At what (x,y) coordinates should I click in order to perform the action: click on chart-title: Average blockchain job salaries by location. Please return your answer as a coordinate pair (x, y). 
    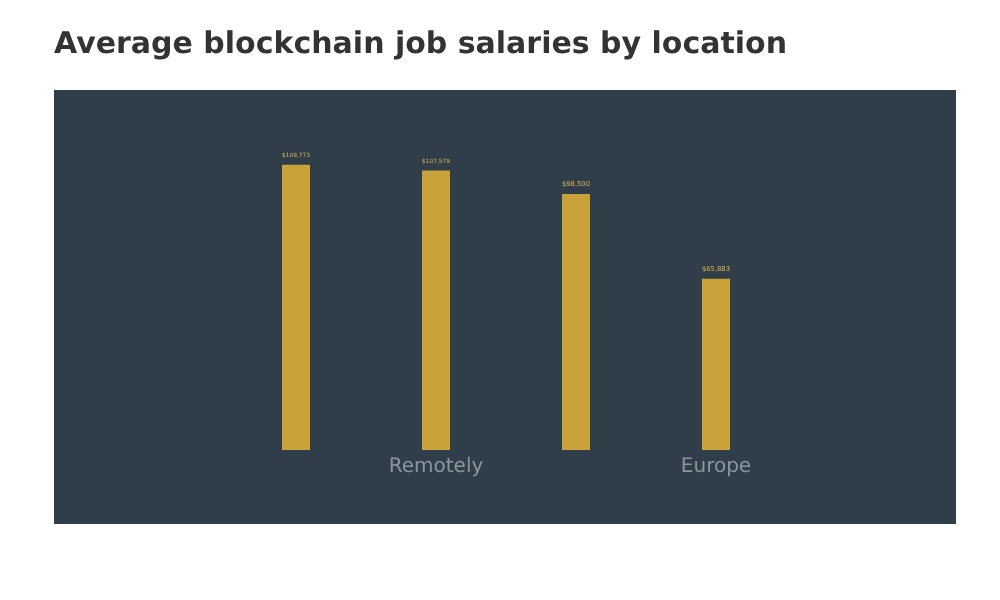
    Looking at the image, I should click on (421, 42).